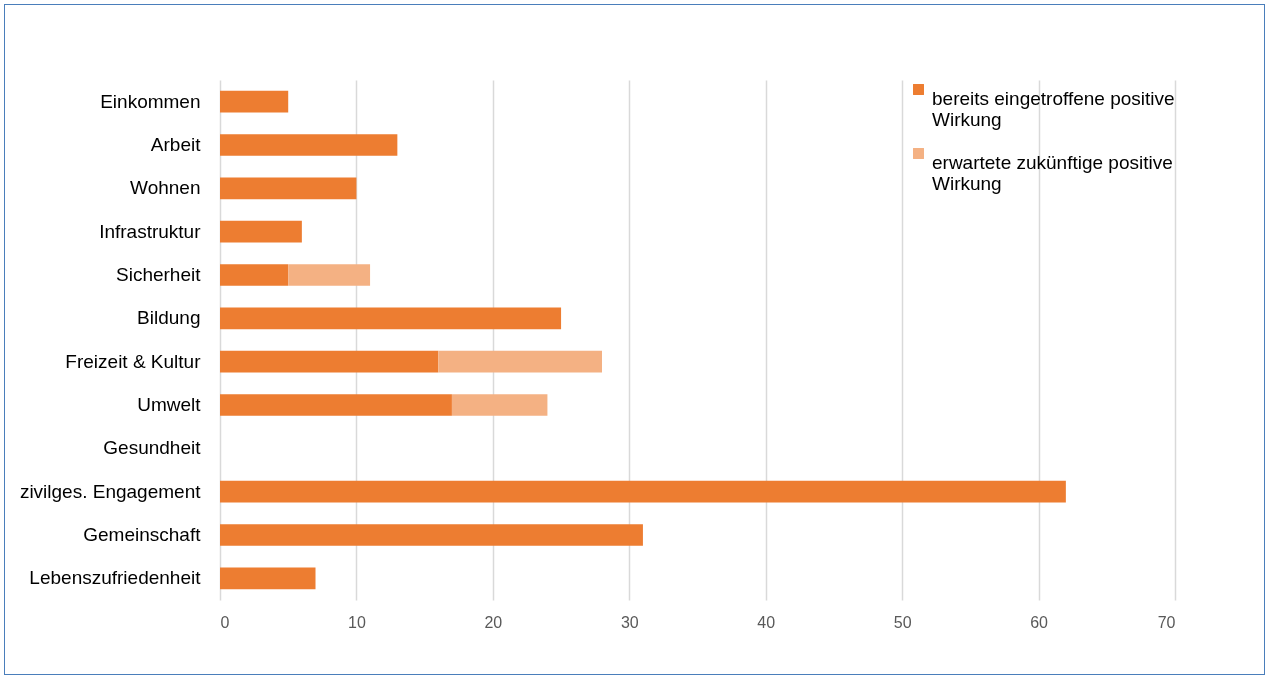 The image size is (1271, 681). Describe the element at coordinates (629, 622) in the screenshot. I see `x-tick-label: 30` at that location.